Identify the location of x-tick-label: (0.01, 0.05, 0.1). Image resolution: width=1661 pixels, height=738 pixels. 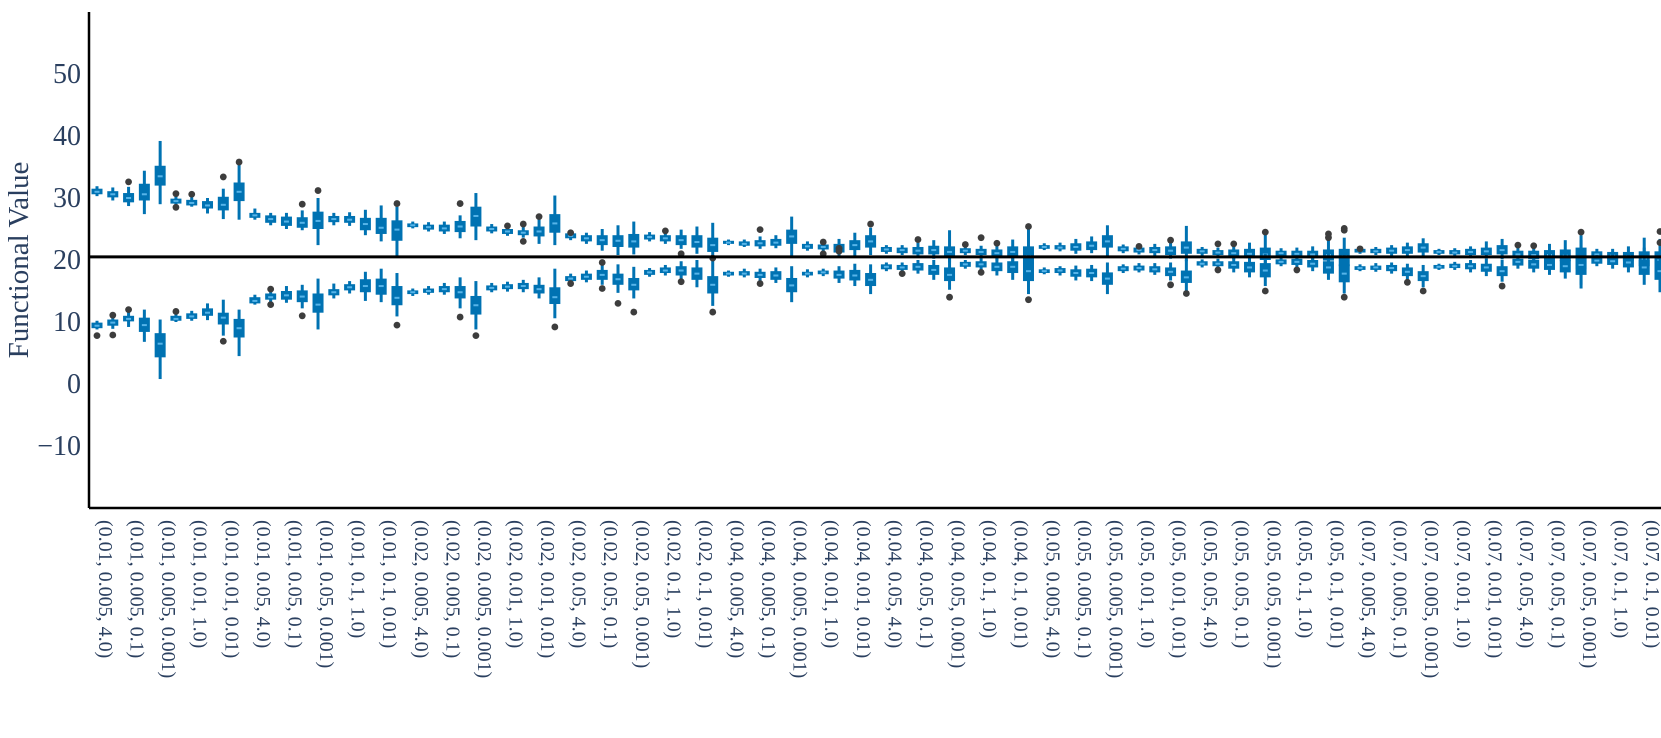
(294, 584).